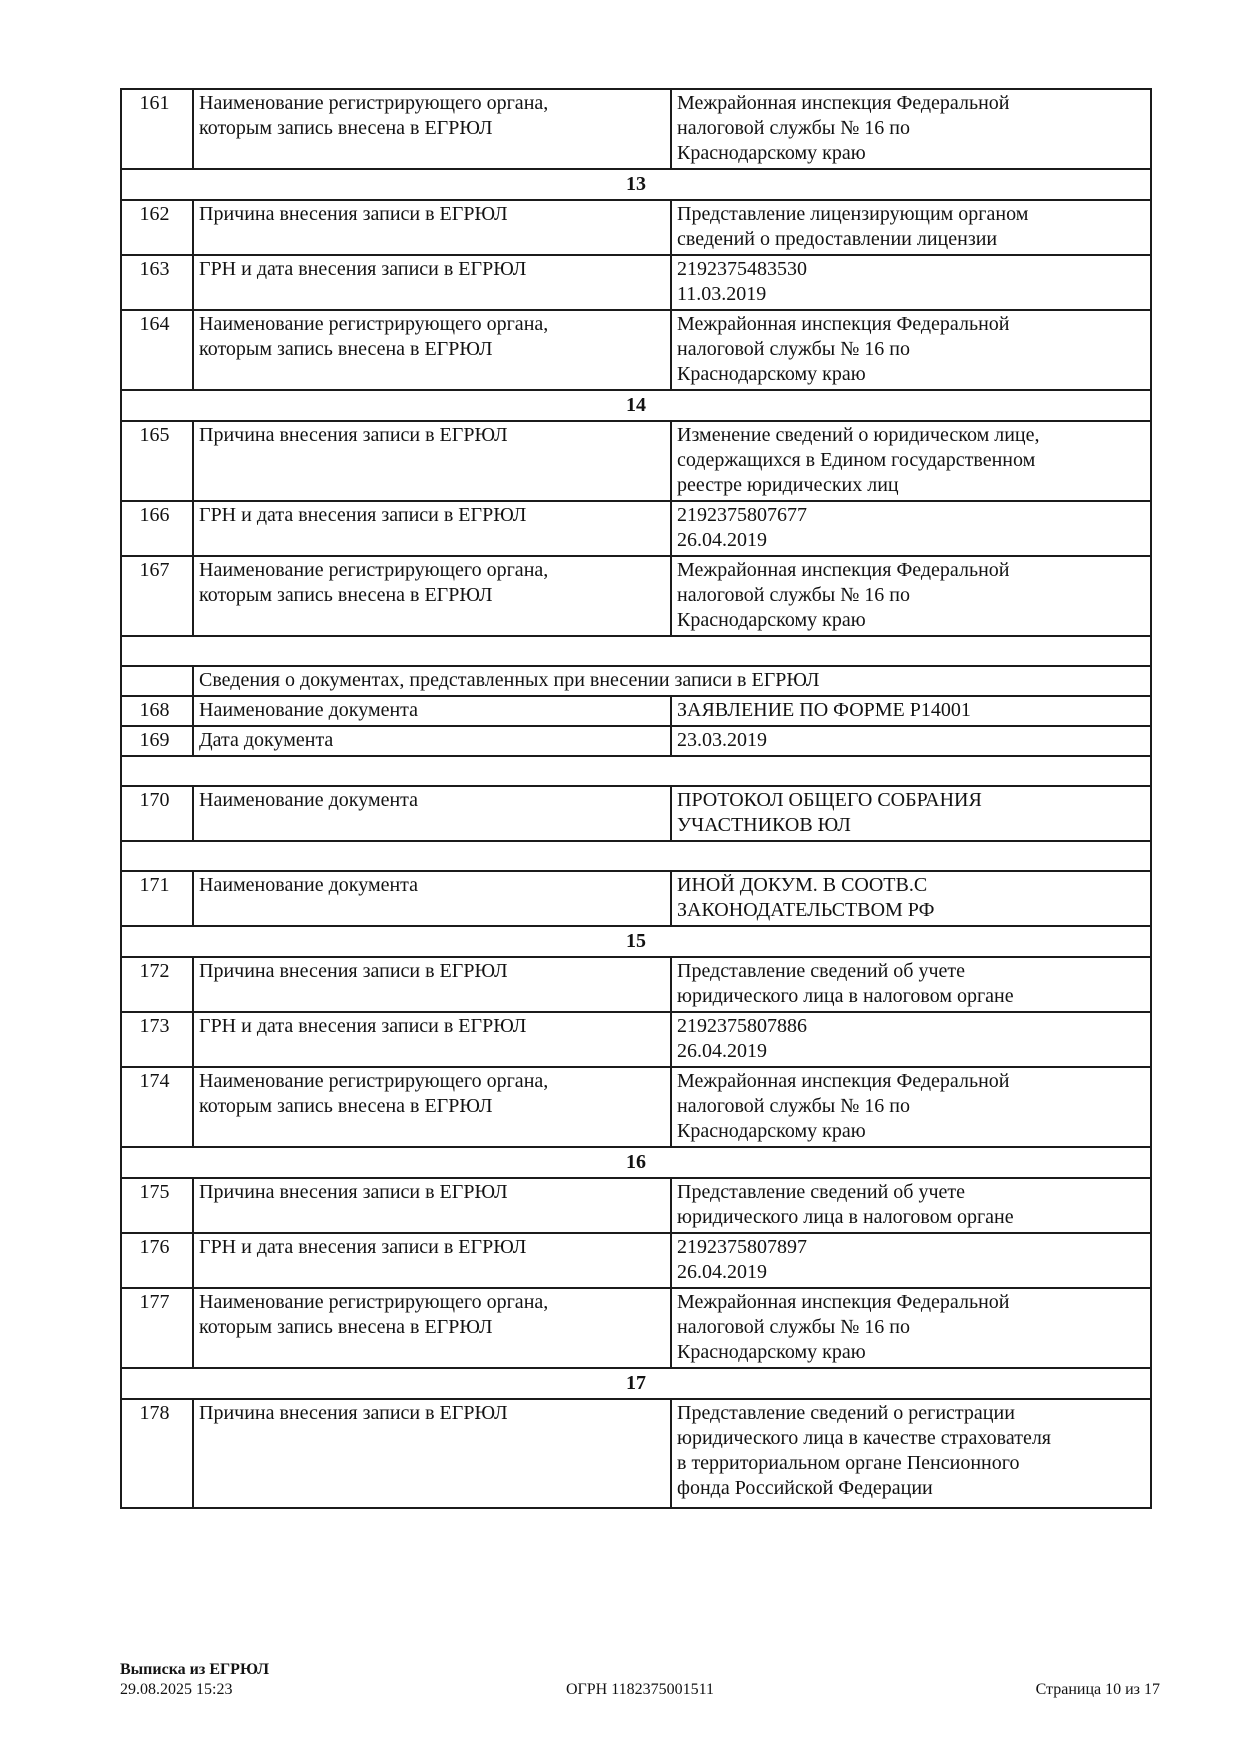 This screenshot has width=1240, height=1755. I want to click on field-value: ПРОТОКОЛ ОБЩЕГО СОБРАНИЯ УЧАСТНИКОВ ЮЛ, so click(911, 813).